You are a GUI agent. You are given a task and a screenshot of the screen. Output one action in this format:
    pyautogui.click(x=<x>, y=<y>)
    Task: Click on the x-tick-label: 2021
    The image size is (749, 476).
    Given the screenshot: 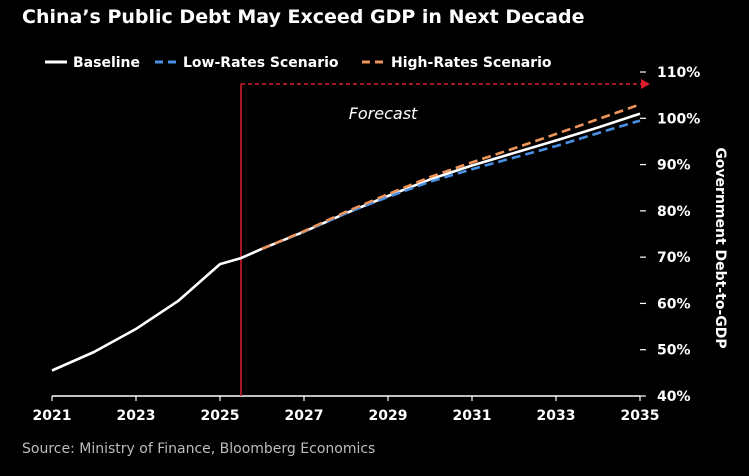 What is the action you would take?
    pyautogui.click(x=52, y=416)
    